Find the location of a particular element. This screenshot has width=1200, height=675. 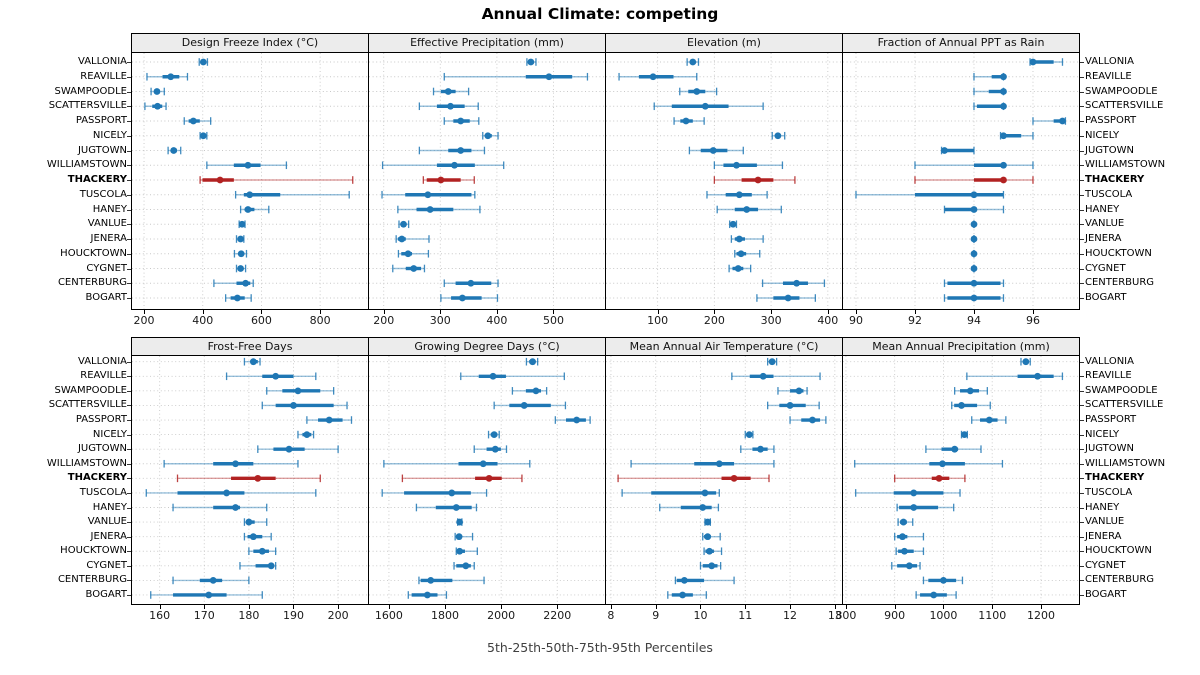

axis-tick-label: 90 is located at coordinates (855, 320).